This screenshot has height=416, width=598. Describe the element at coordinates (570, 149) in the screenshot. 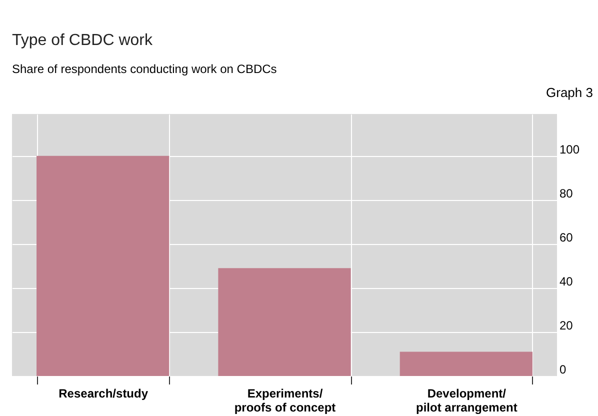

I see `y-tick-label: 100` at that location.